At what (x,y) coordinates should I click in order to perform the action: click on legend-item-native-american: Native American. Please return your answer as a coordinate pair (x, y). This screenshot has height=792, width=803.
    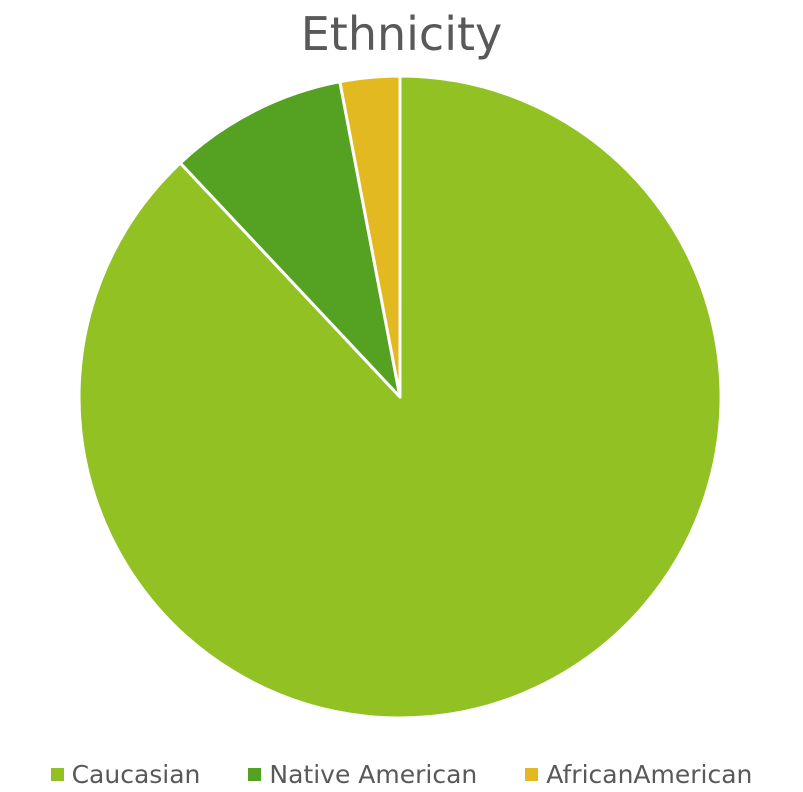
    Looking at the image, I should click on (362, 774).